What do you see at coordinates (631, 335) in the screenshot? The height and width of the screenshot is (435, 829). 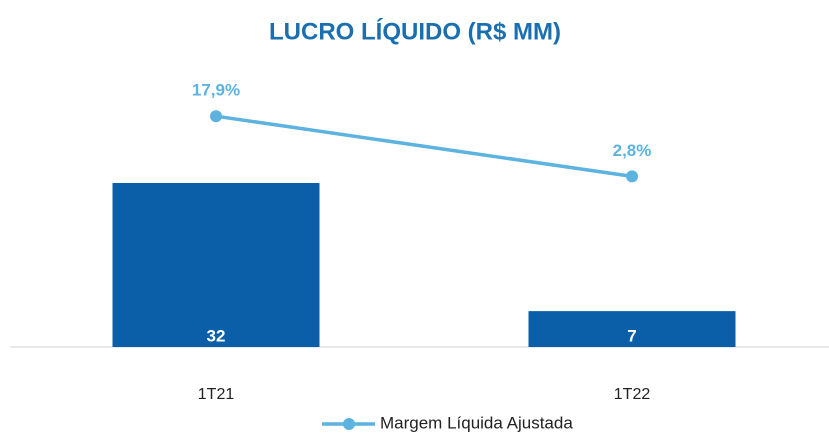 I see `bar-value-label: 7` at bounding box center [631, 335].